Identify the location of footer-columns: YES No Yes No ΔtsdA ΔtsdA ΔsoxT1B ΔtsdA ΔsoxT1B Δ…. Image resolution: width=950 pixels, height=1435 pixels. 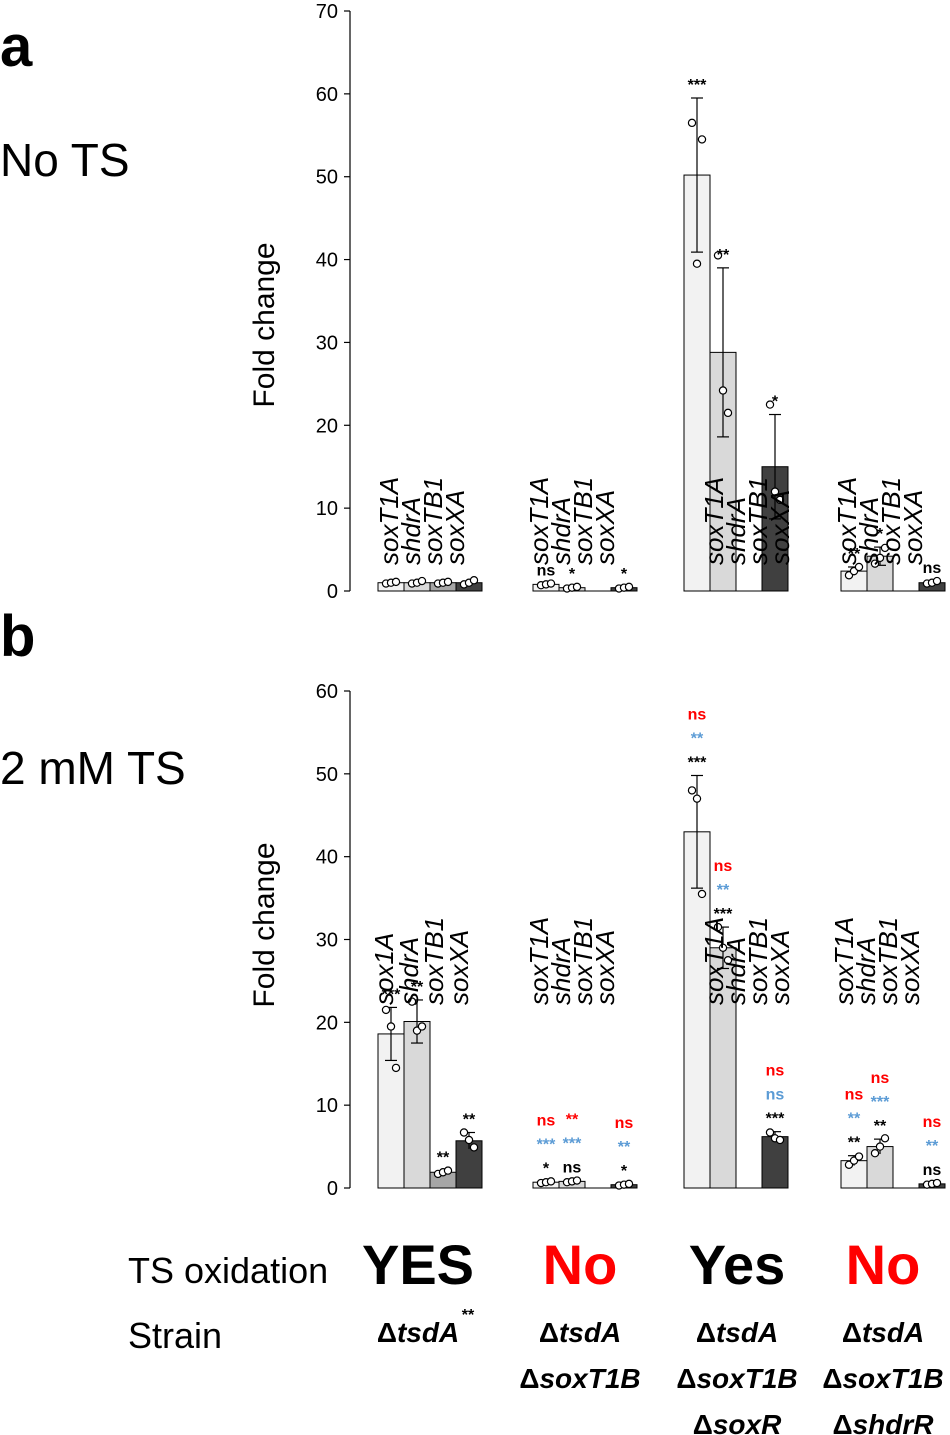
(653, 1334).